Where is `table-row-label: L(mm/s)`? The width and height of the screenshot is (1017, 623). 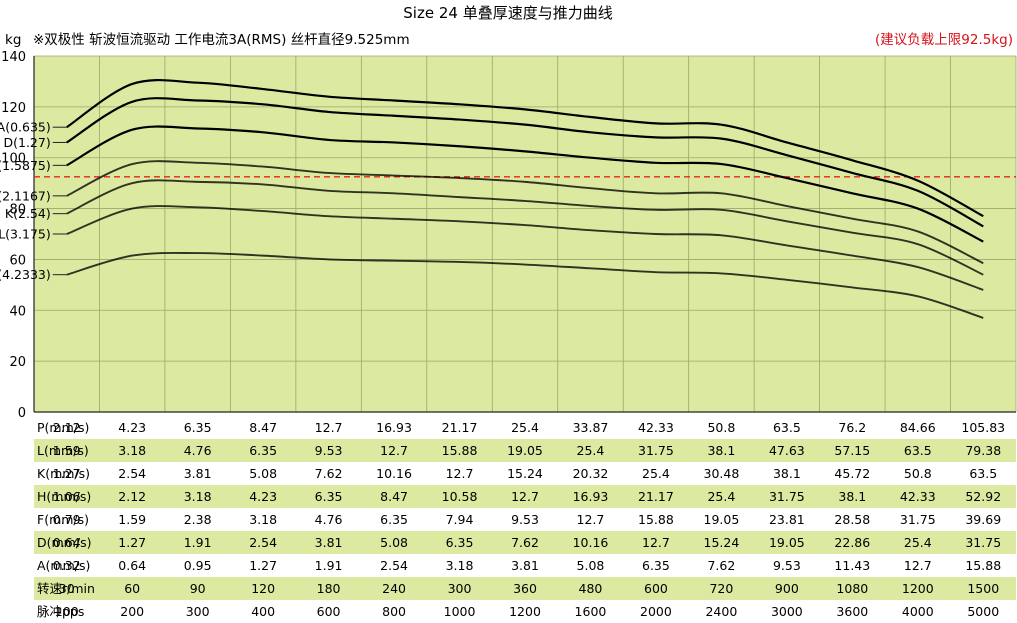 table-row-label: L(mm/s) is located at coordinates (63, 450).